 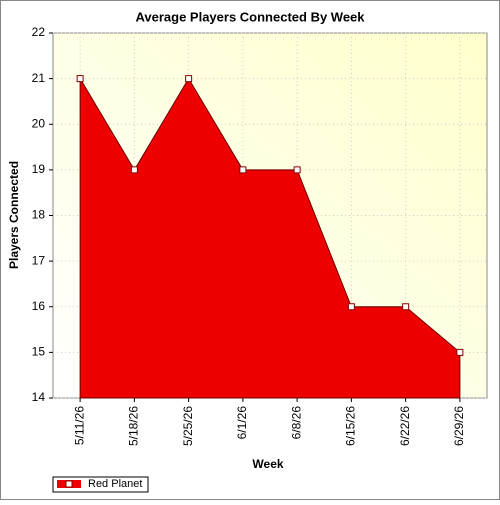 What do you see at coordinates (39, 352) in the screenshot?
I see `y-tick-label: 15` at bounding box center [39, 352].